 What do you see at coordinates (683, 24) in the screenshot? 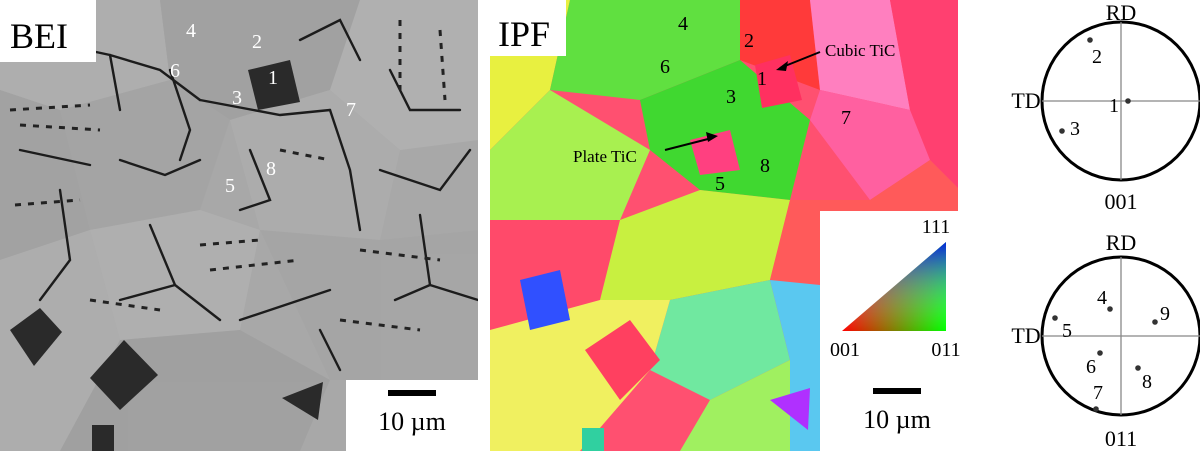
I see `ipf-grain-label: 4` at bounding box center [683, 24].